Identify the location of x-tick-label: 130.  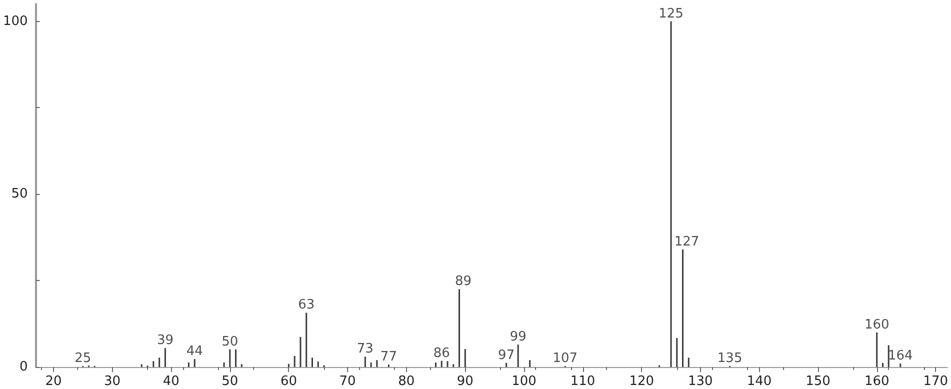
(700, 381).